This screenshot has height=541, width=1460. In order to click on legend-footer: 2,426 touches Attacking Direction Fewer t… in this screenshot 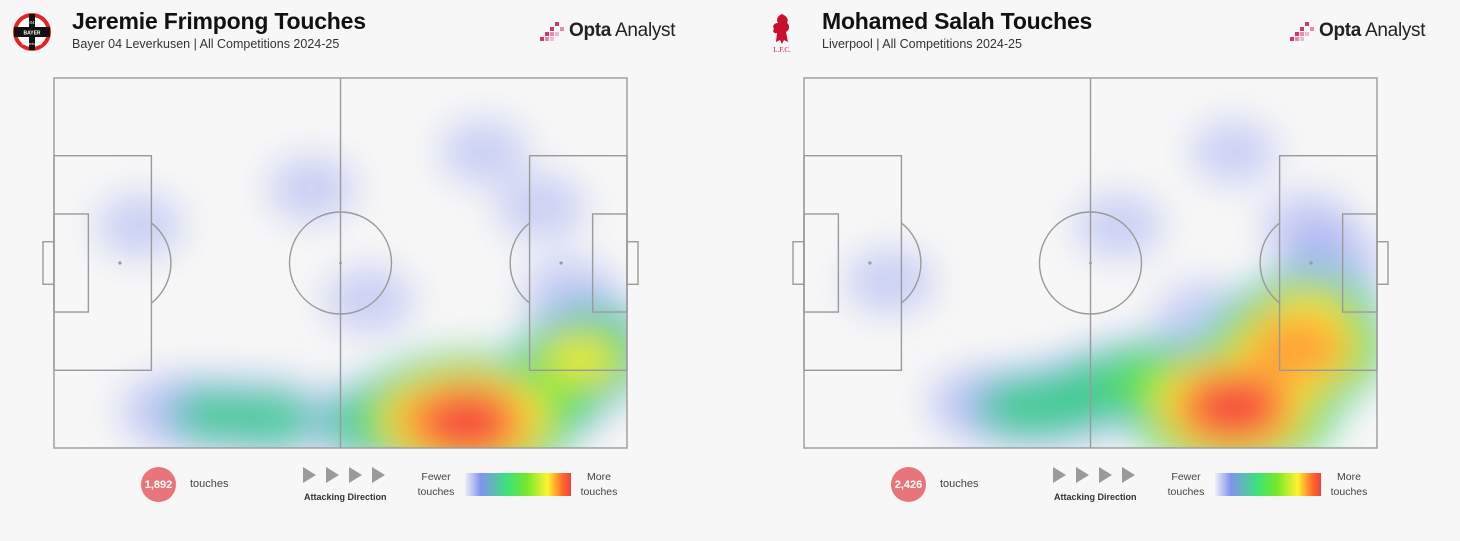, I will do `click(1105, 492)`.